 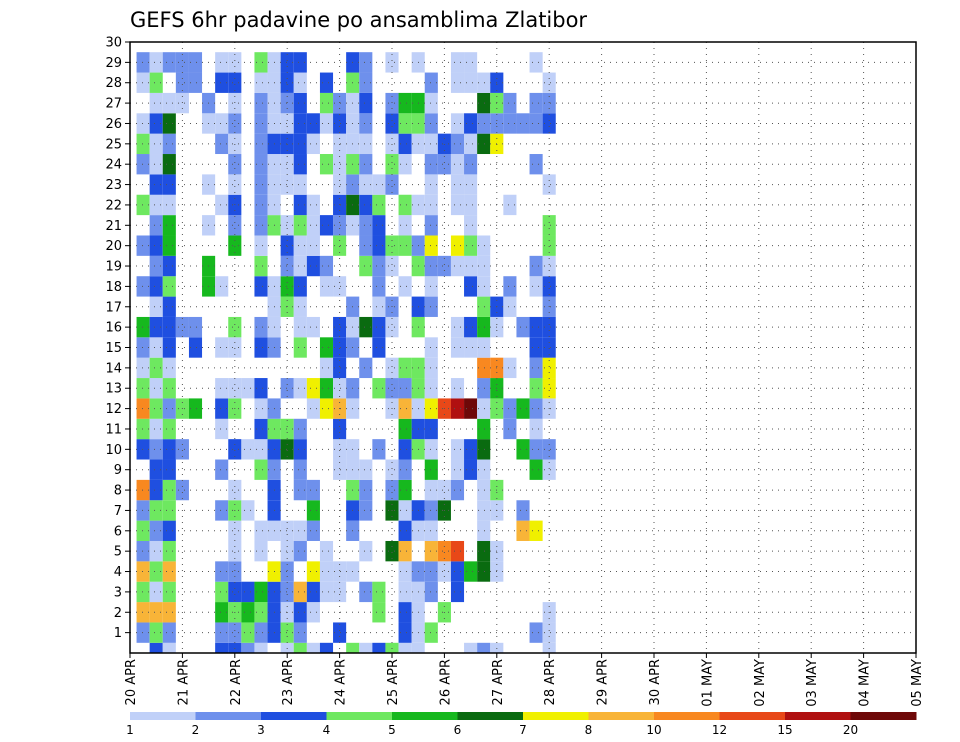 I want to click on y-tick-label: 26, so click(x=113, y=124).